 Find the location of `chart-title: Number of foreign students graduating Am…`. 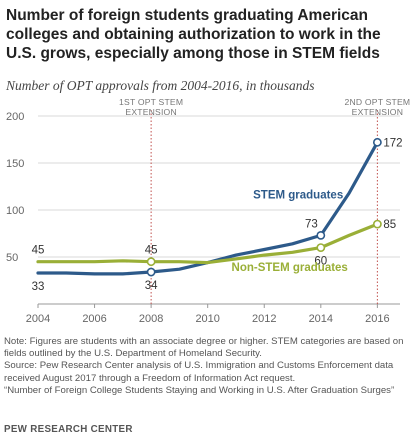

chart-title: Number of foreign students graduating Am… is located at coordinates (193, 34).